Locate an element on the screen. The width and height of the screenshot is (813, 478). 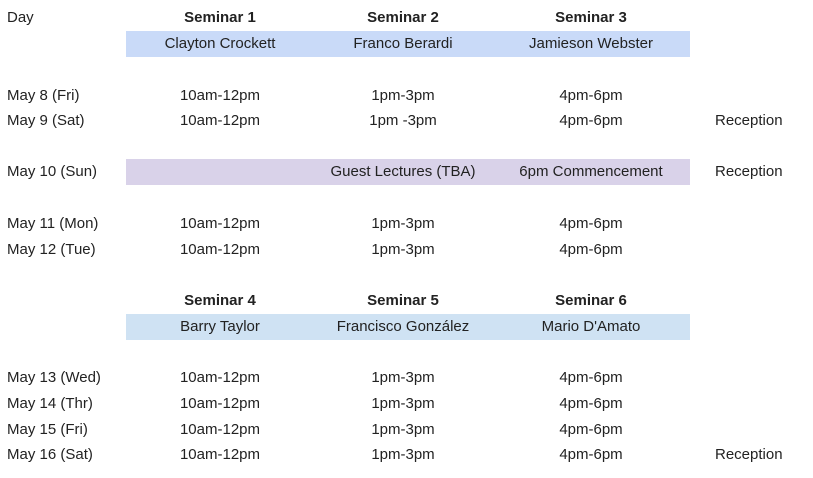
instructor-seminar-4: Barry Taylor is located at coordinates (220, 326).